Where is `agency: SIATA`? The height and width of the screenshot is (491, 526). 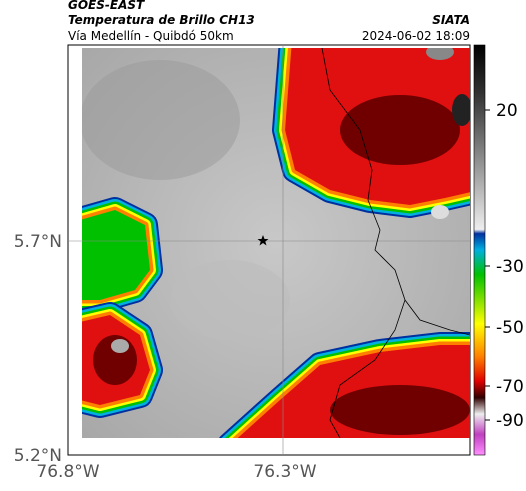
agency: SIATA is located at coordinates (451, 20).